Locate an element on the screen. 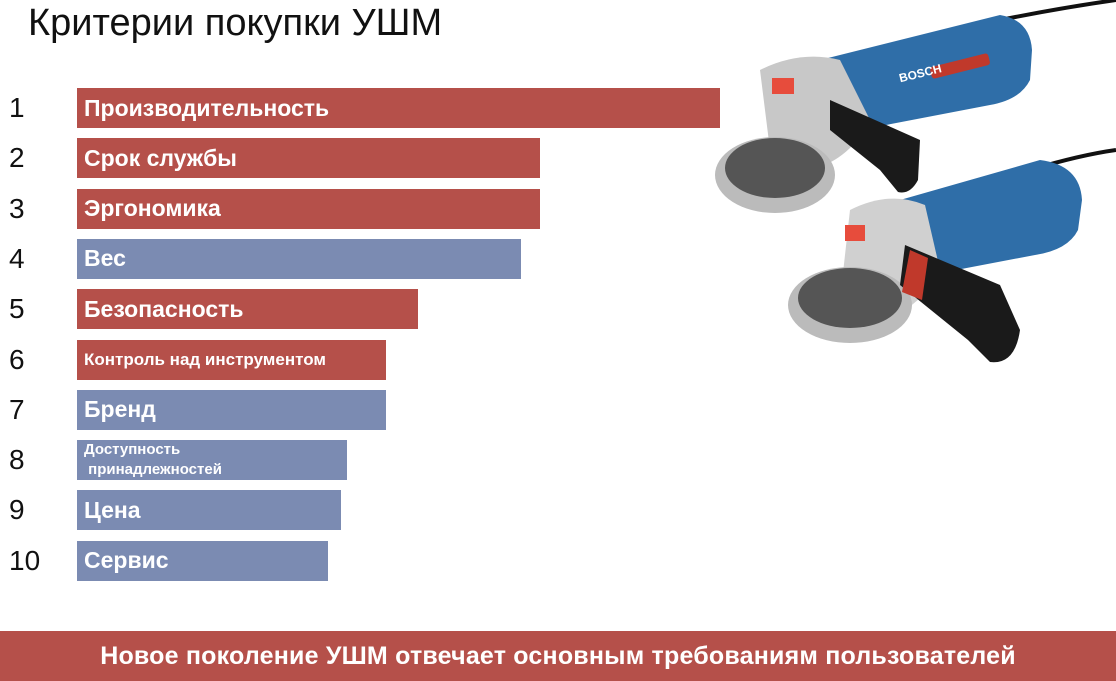 This screenshot has width=1116, height=681. bar-8: Доступность принадлежностей is located at coordinates (212, 460).